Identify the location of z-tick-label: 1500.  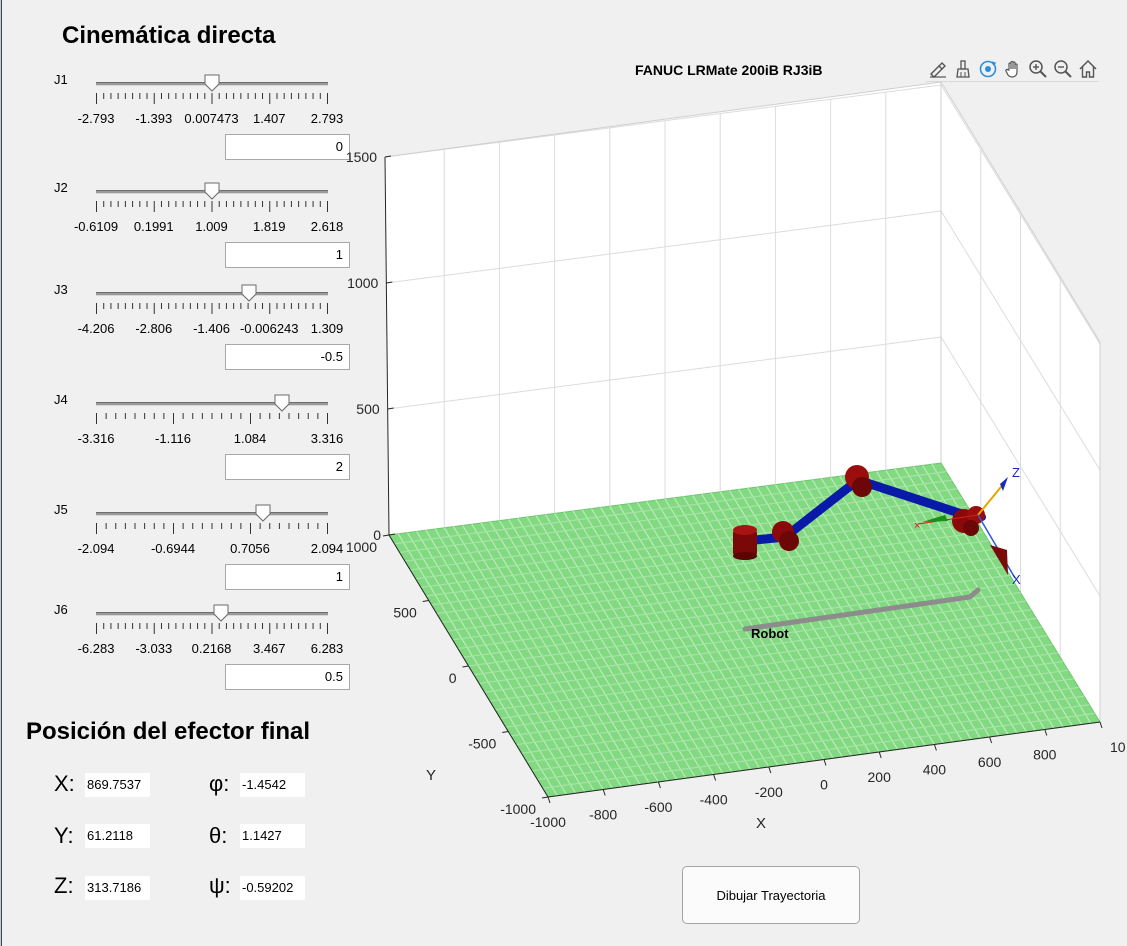
(361, 157).